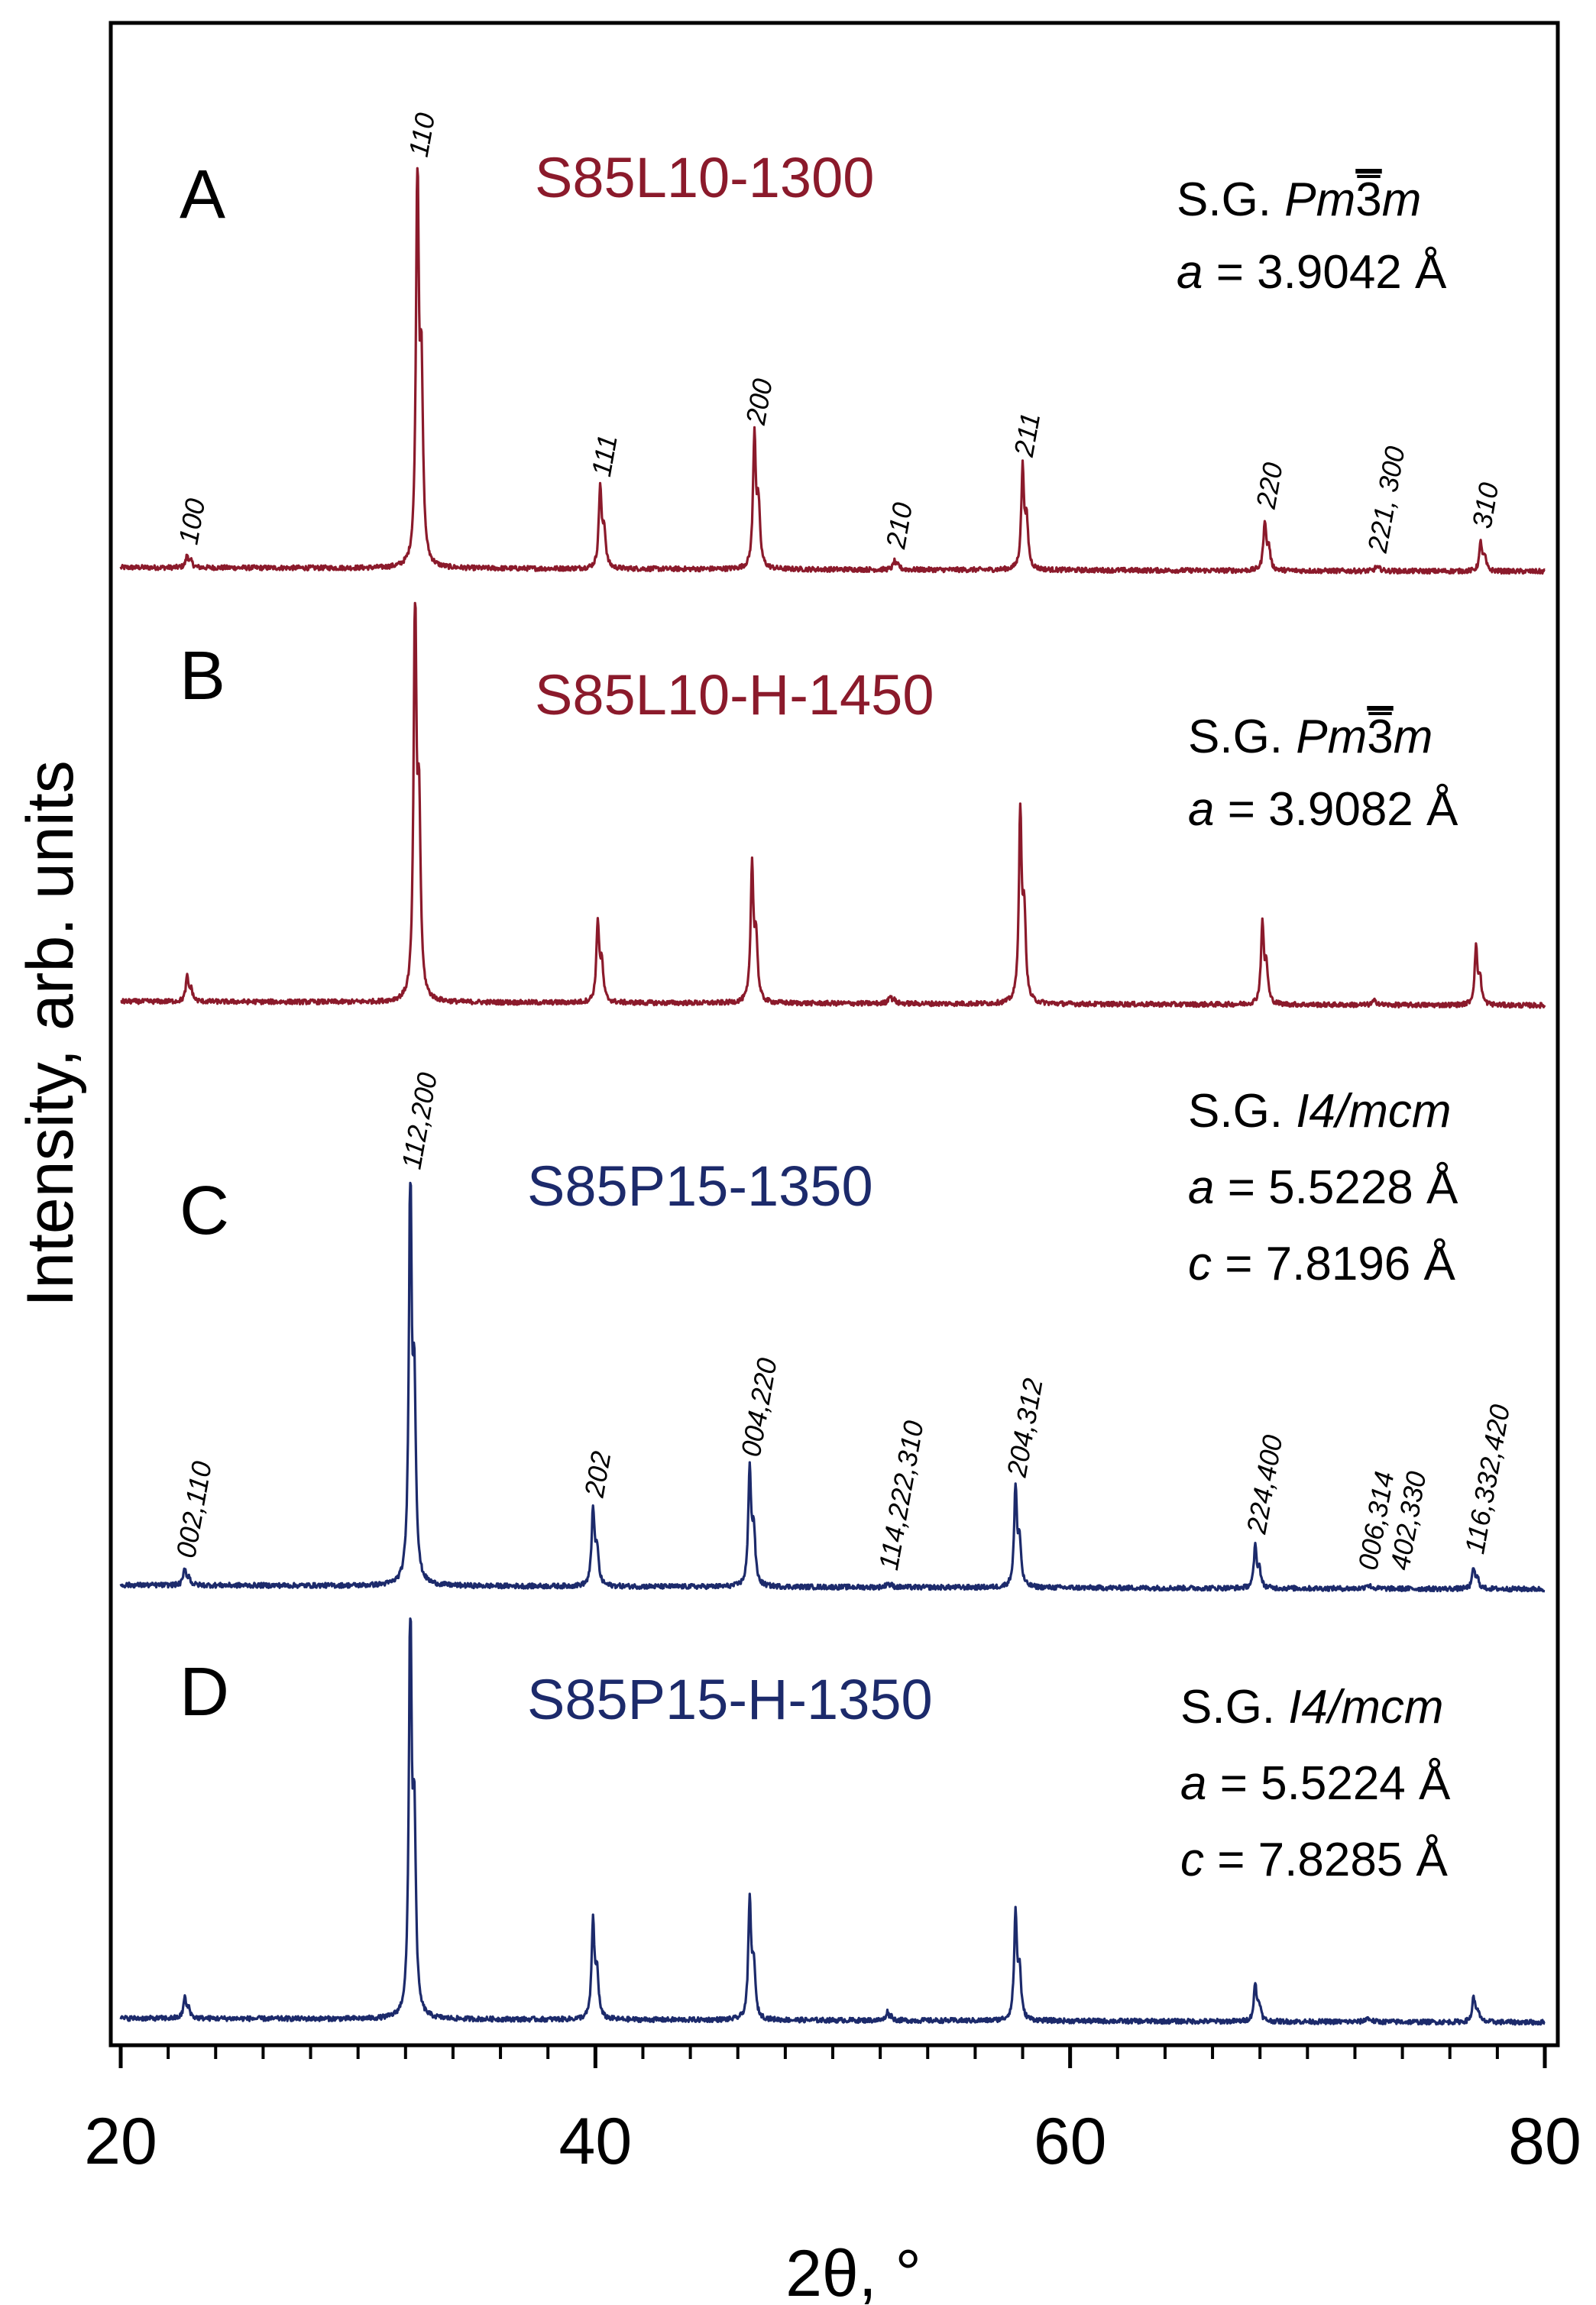 This screenshot has height=2305, width=1596. Describe the element at coordinates (1025, 1428) in the screenshot. I see `peak-label-C-5: 204,312` at that location.